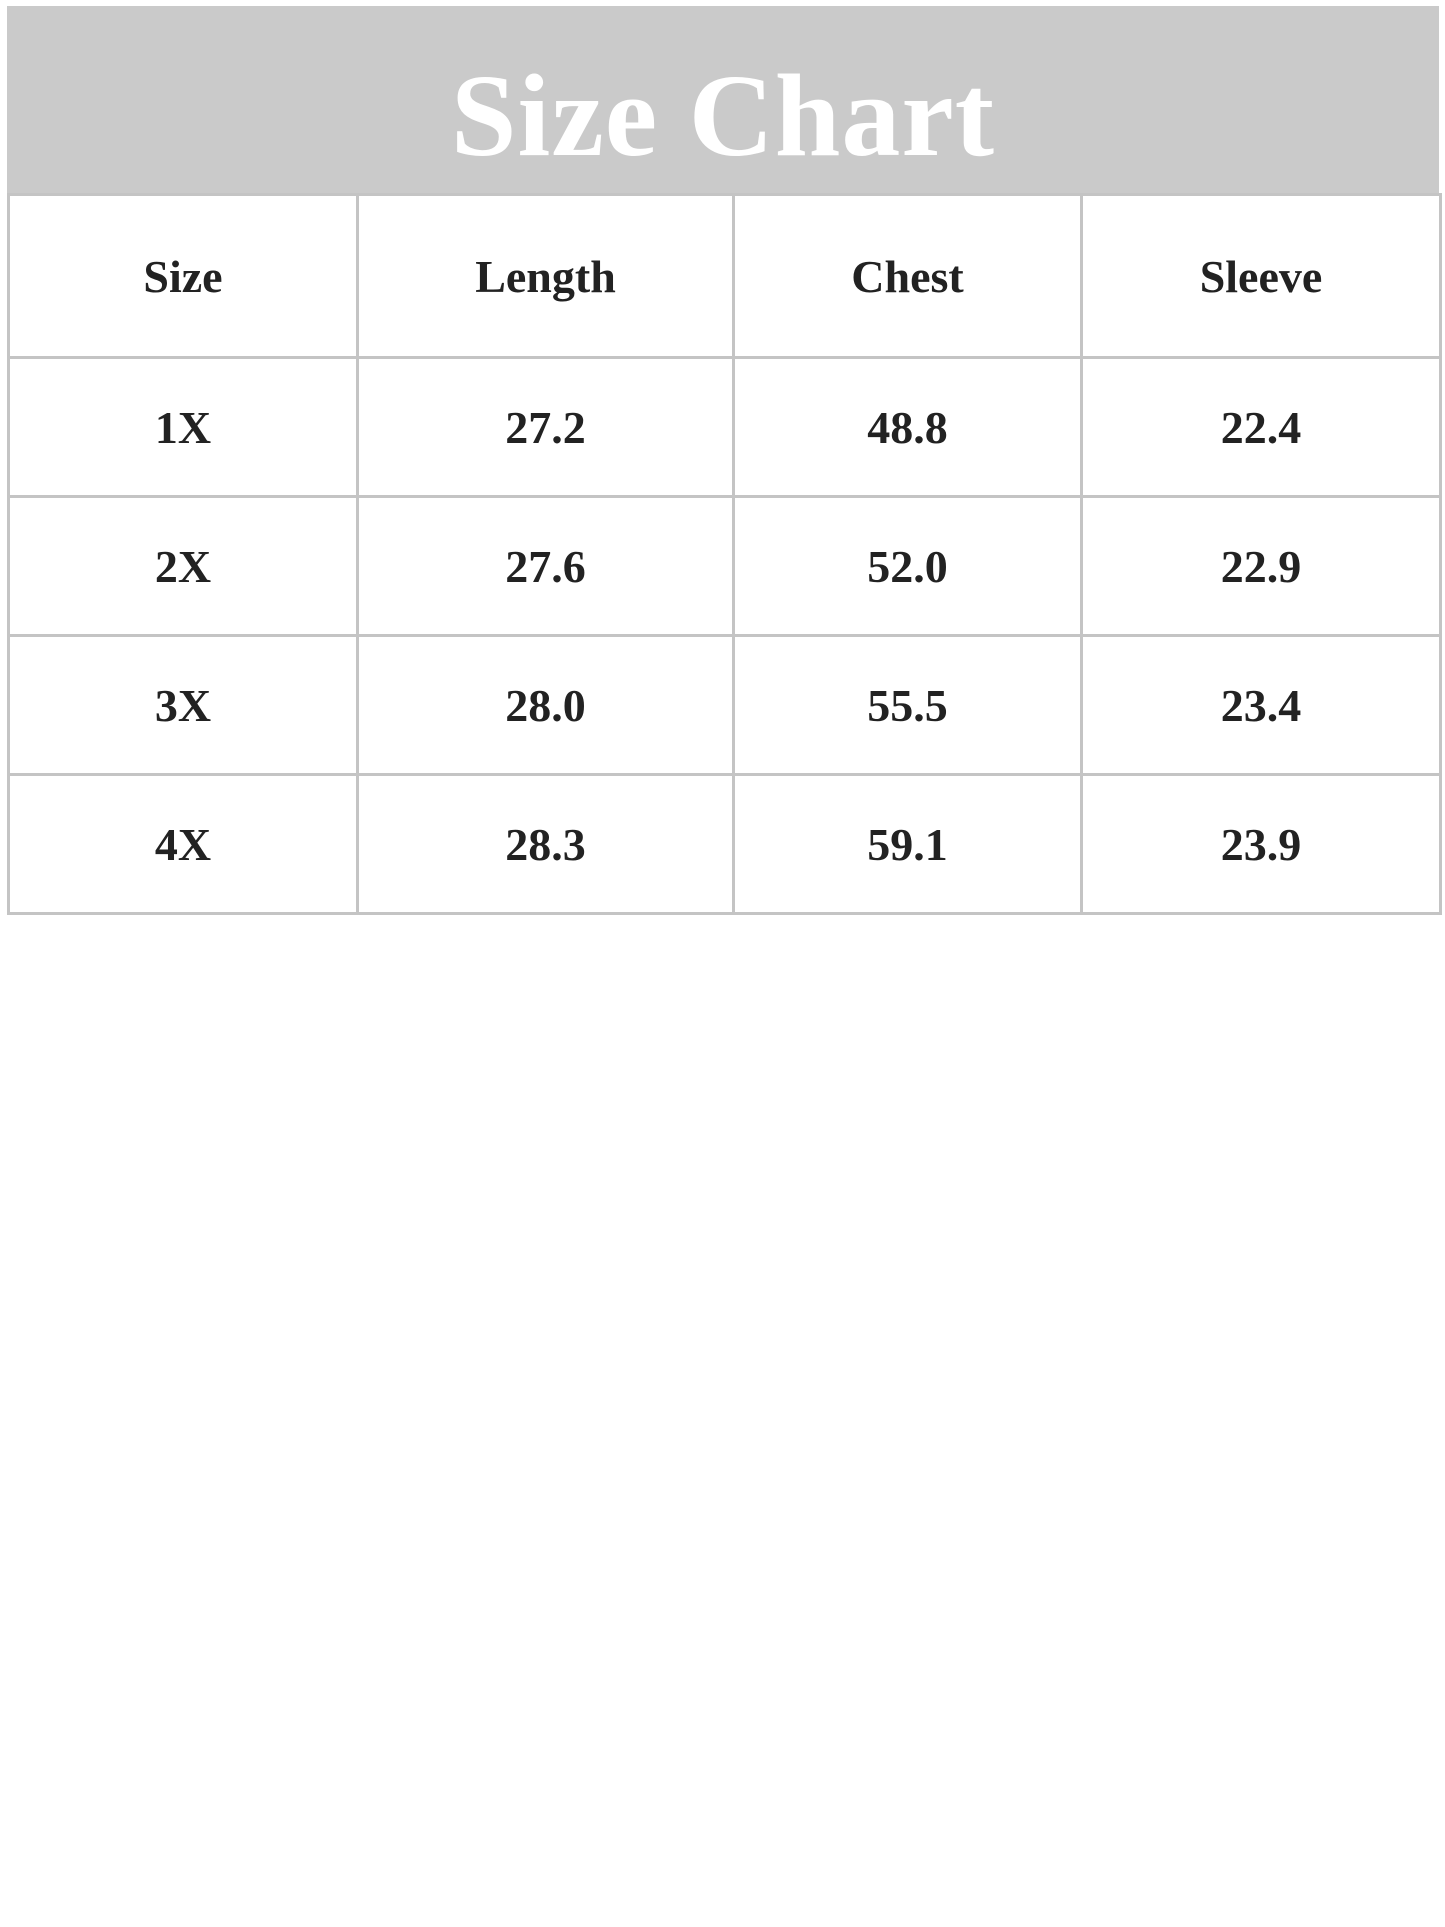 The width and height of the screenshot is (1445, 1927). I want to click on header-chest: Chest, so click(907, 276).